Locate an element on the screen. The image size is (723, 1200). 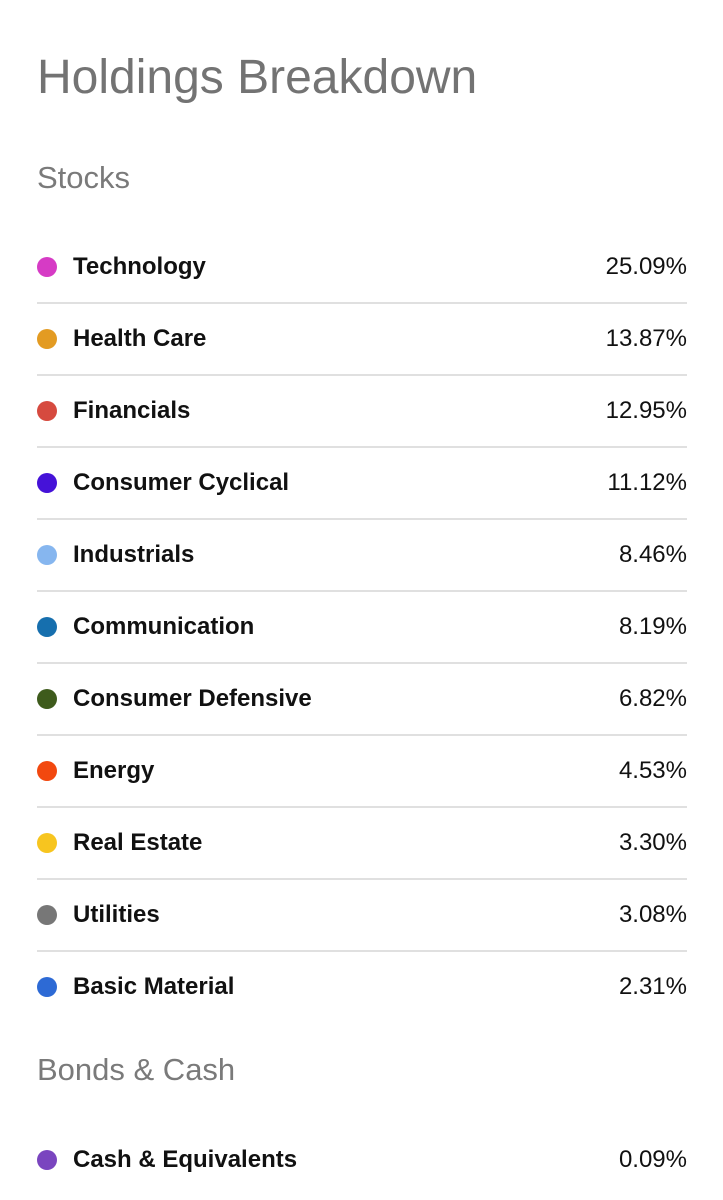
holding-row-technology: Technology 25.09% is located at coordinates (362, 268).